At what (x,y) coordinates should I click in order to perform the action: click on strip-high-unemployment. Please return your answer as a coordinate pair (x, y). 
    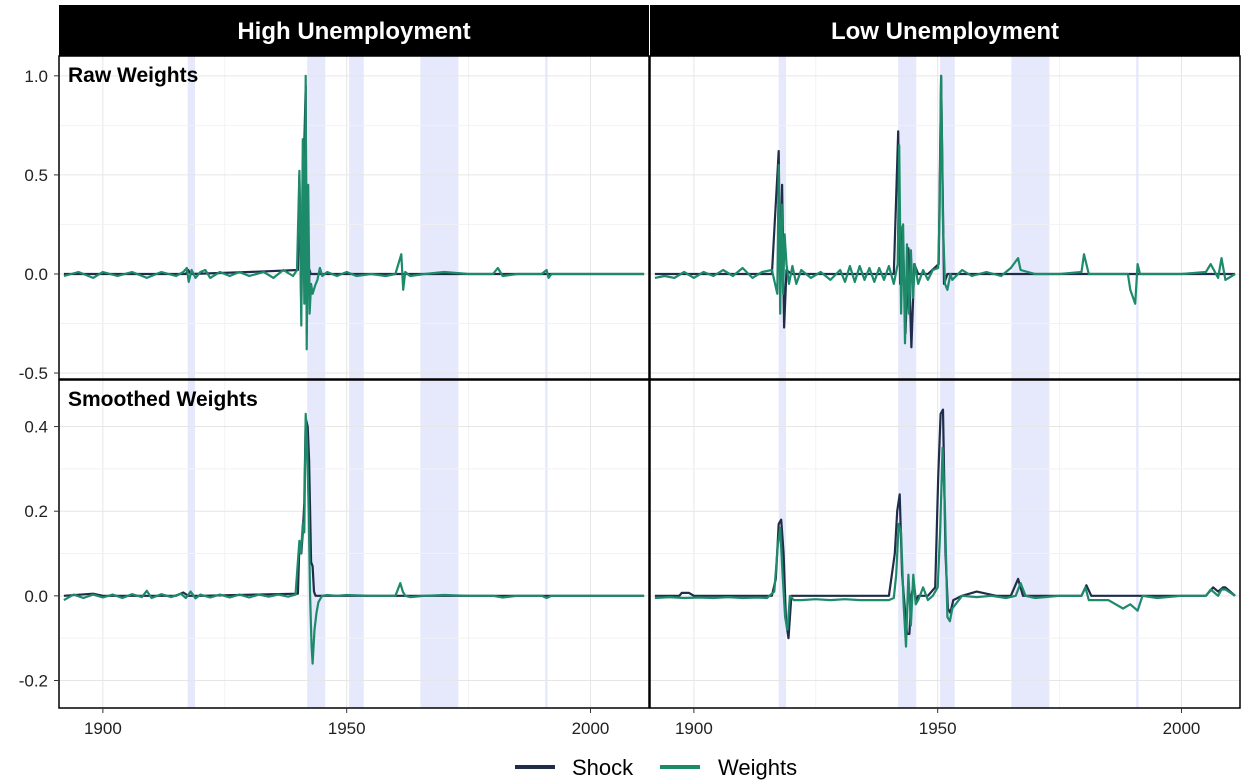
    Looking at the image, I should click on (354, 30).